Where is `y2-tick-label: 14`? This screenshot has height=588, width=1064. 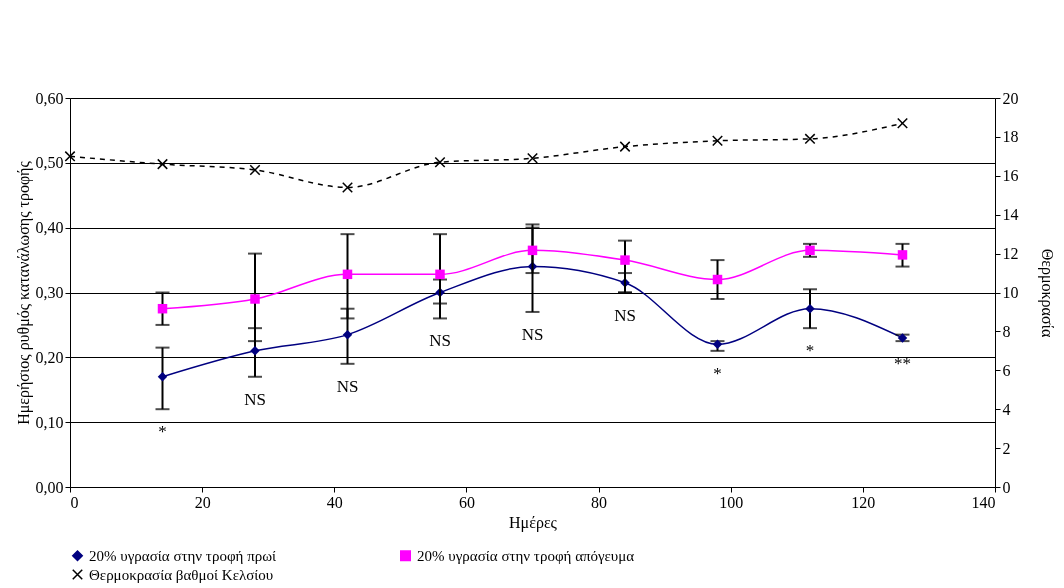 y2-tick-label: 14 is located at coordinates (1010, 215).